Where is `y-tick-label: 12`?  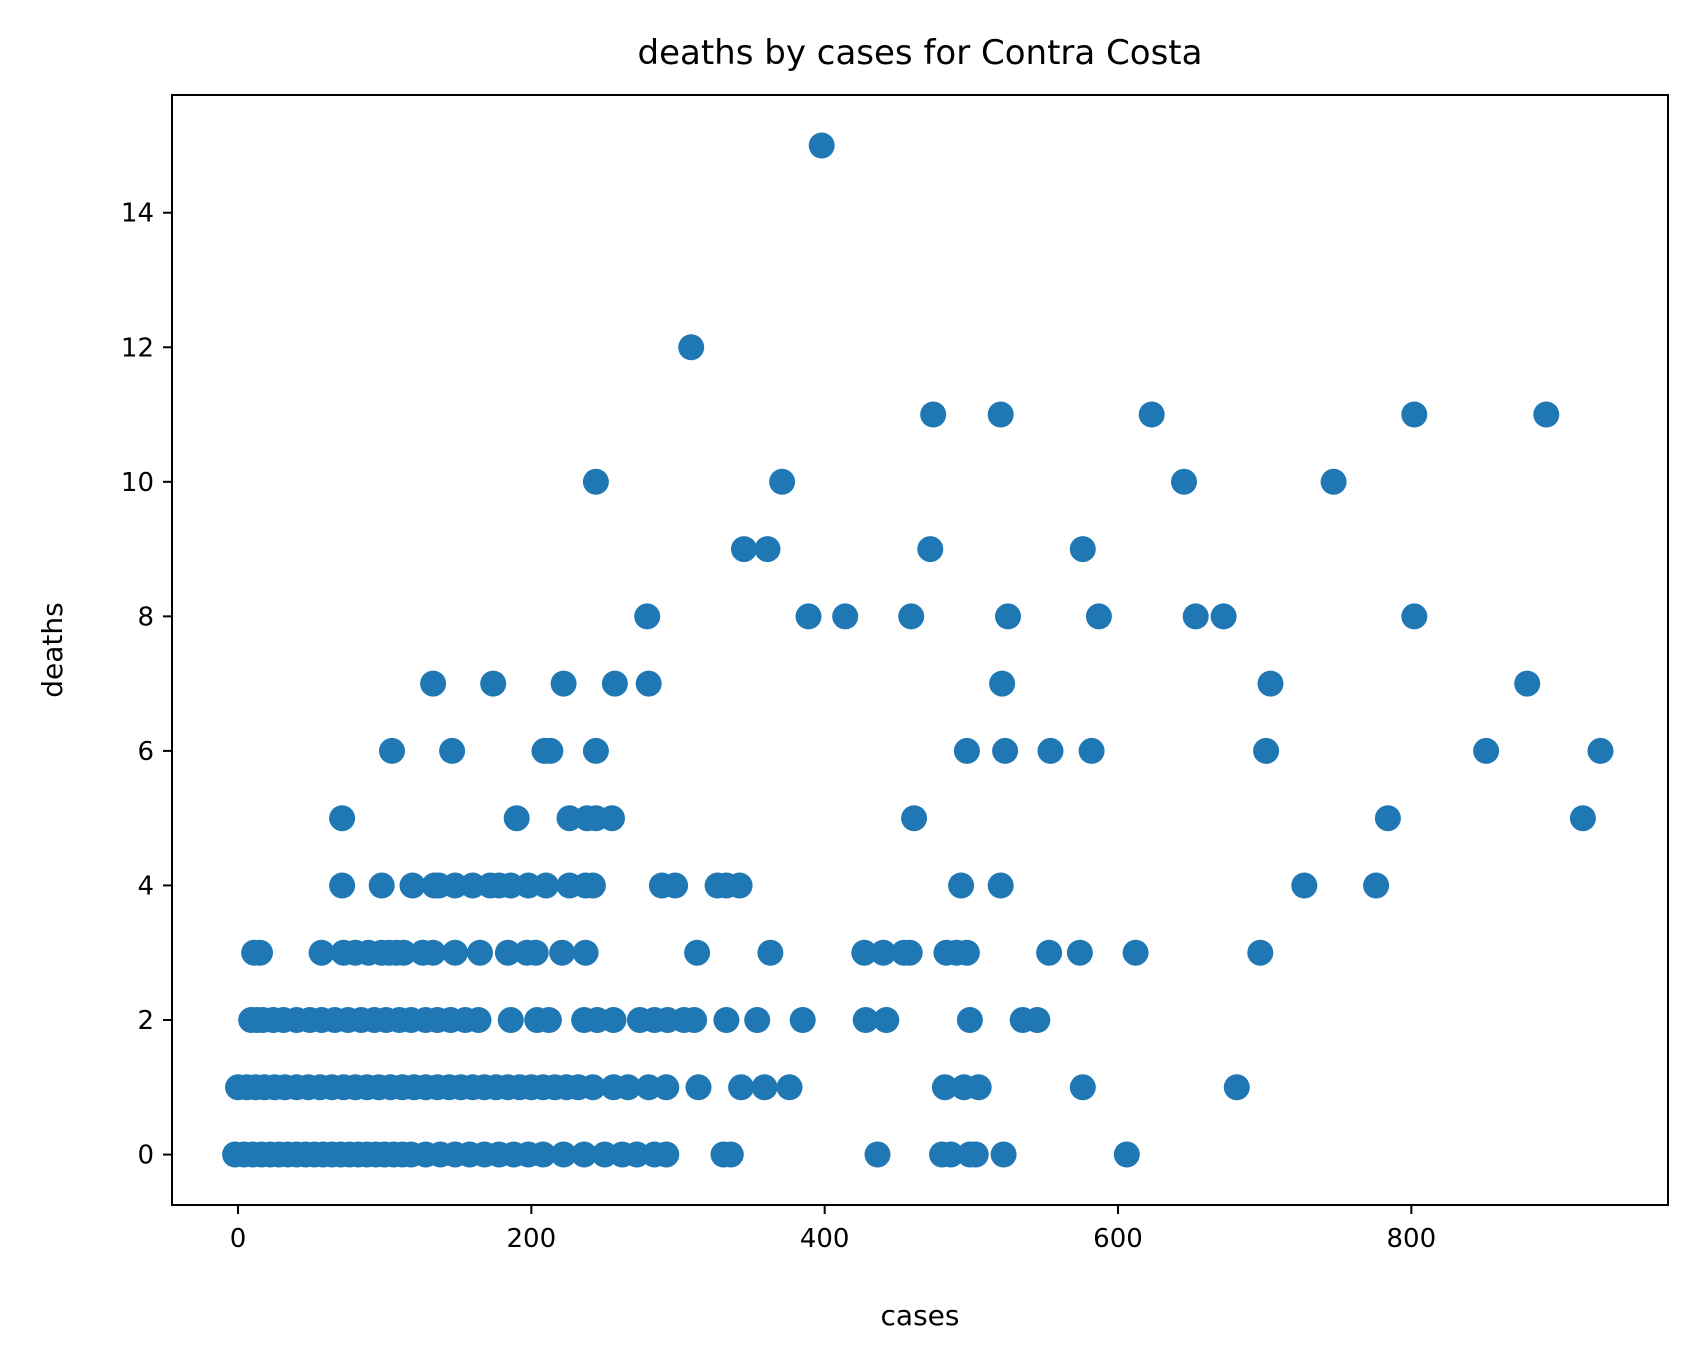 y-tick-label: 12 is located at coordinates (137, 348).